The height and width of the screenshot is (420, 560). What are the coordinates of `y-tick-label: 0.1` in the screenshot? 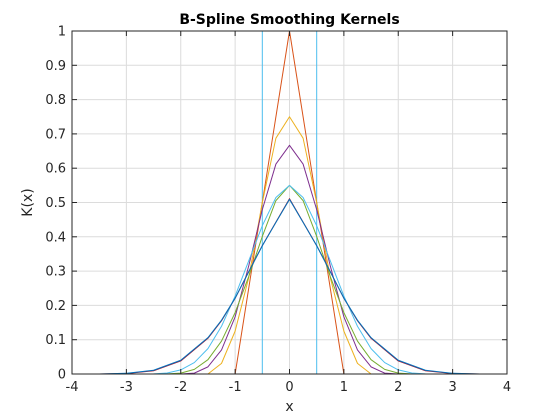 It's located at (55, 340).